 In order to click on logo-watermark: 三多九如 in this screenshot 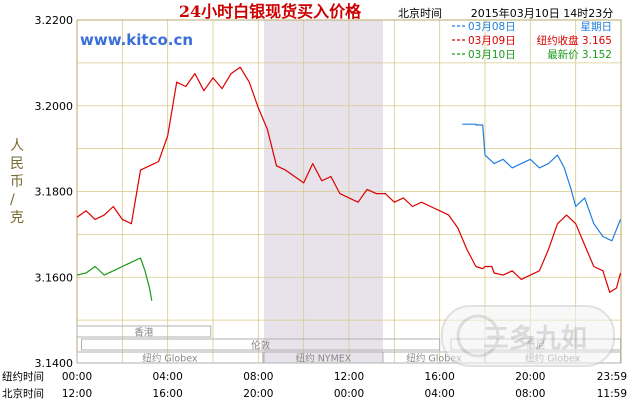, I will do `click(528, 336)`.